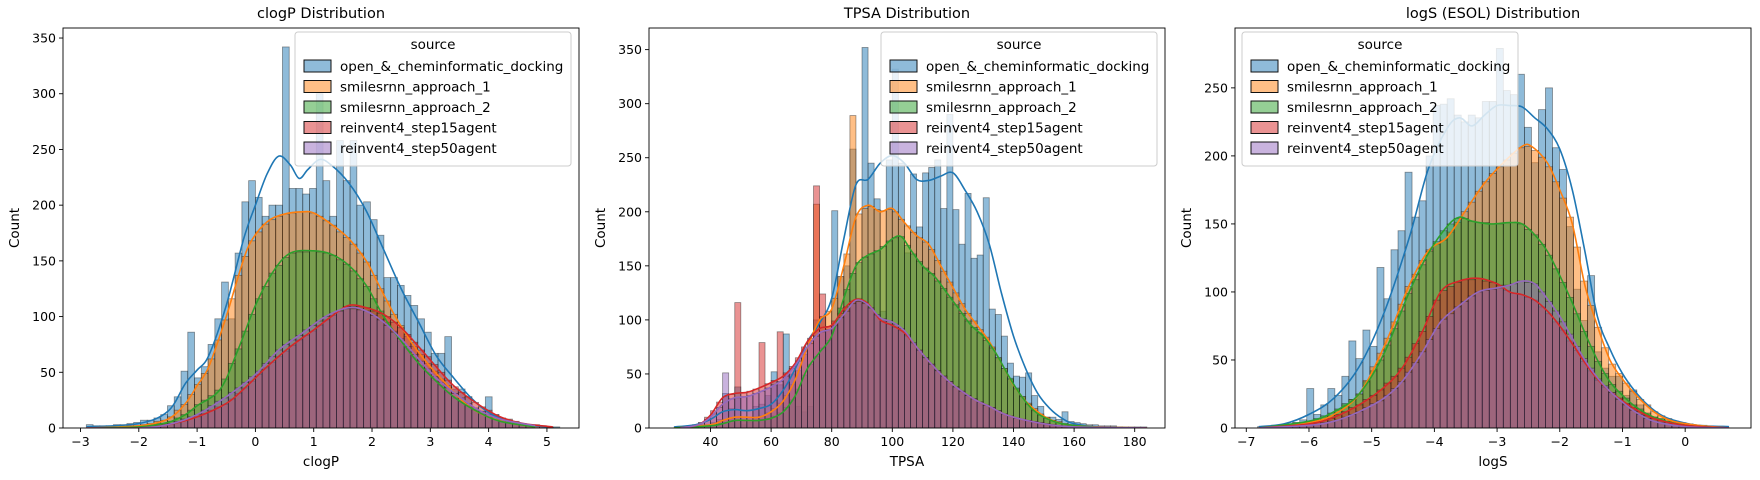 The height and width of the screenshot is (480, 1760). I want to click on x-tick-label: −4, so click(1434, 441).